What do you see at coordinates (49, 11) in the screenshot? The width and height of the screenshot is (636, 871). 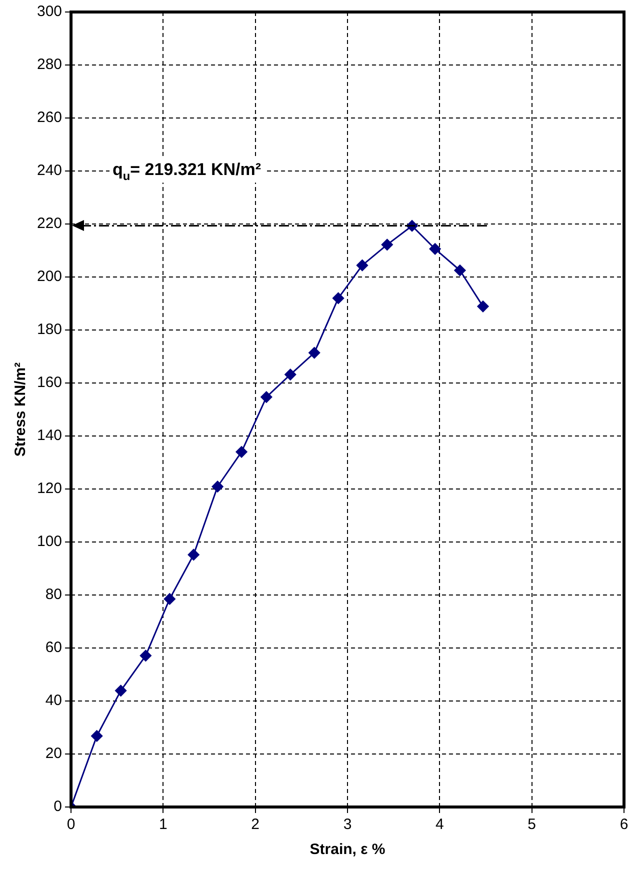 I see `y-tick-label: 300` at bounding box center [49, 11].